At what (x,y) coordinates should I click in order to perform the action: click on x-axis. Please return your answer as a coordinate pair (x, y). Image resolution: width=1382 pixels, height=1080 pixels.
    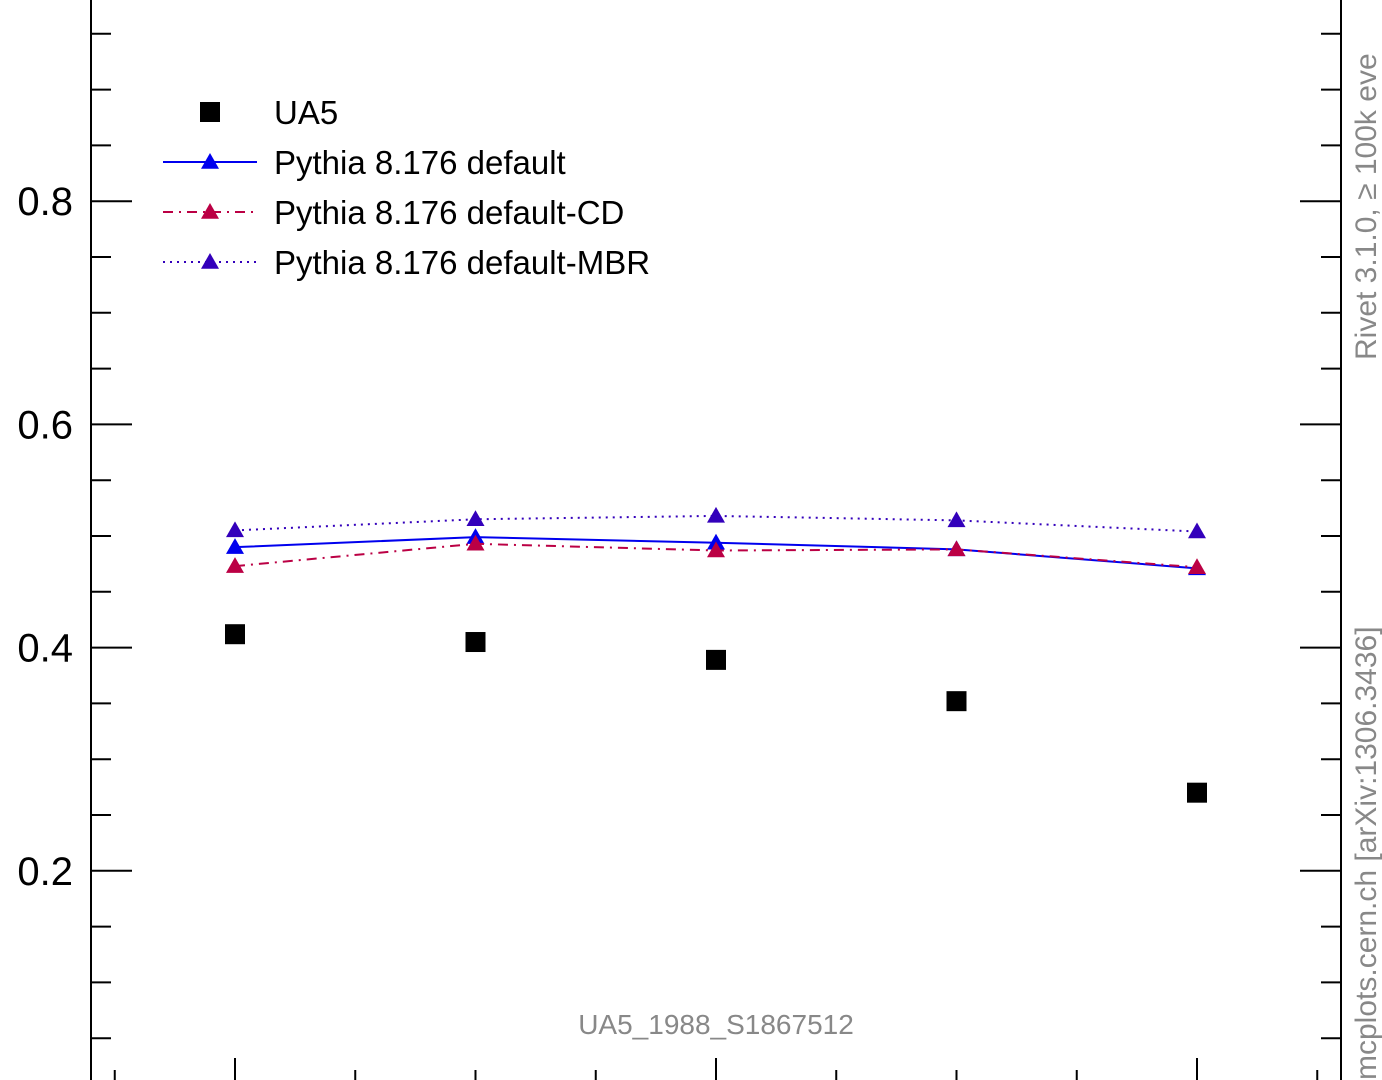
    Looking at the image, I should click on (716, 1069).